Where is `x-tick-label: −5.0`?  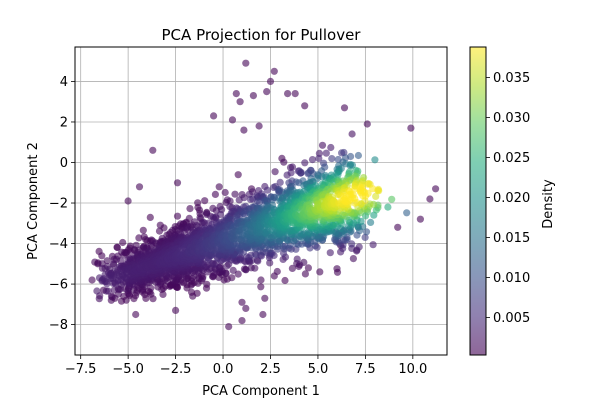 x-tick-label: −5.0 is located at coordinates (128, 369).